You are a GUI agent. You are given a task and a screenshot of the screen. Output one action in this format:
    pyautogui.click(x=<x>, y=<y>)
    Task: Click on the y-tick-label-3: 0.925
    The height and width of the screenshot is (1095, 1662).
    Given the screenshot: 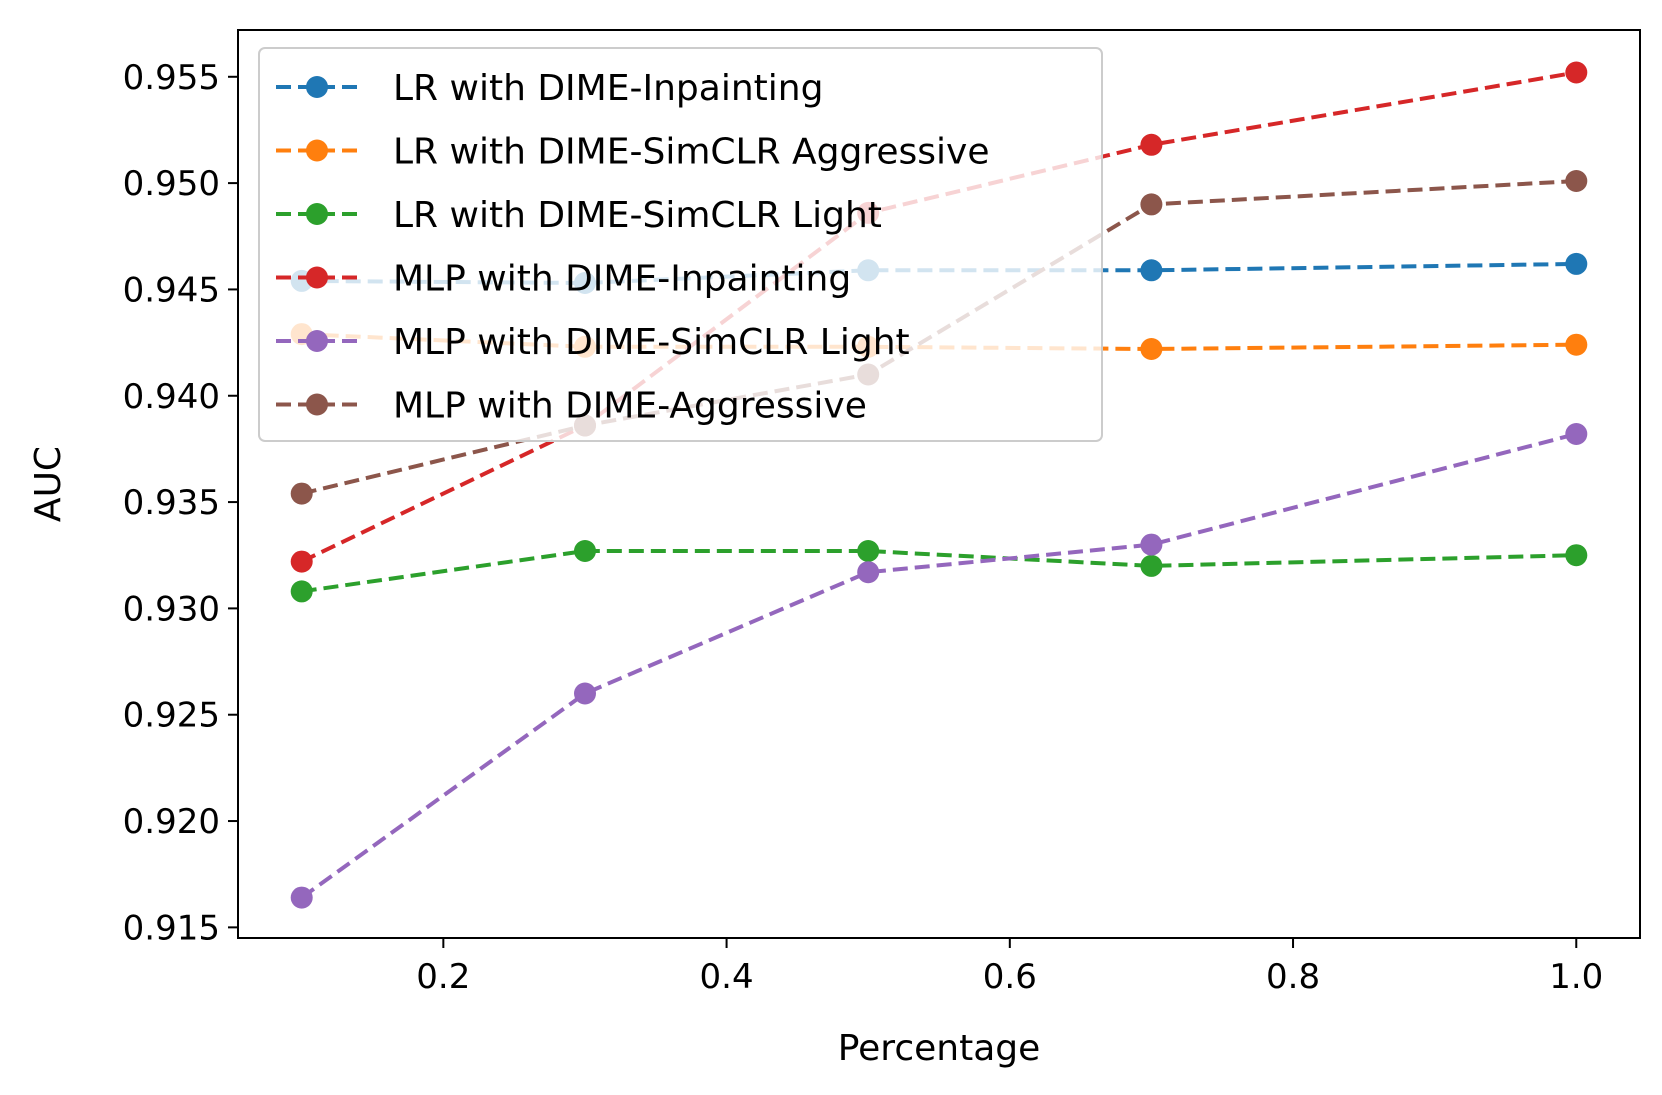 What is the action you would take?
    pyautogui.click(x=171, y=716)
    